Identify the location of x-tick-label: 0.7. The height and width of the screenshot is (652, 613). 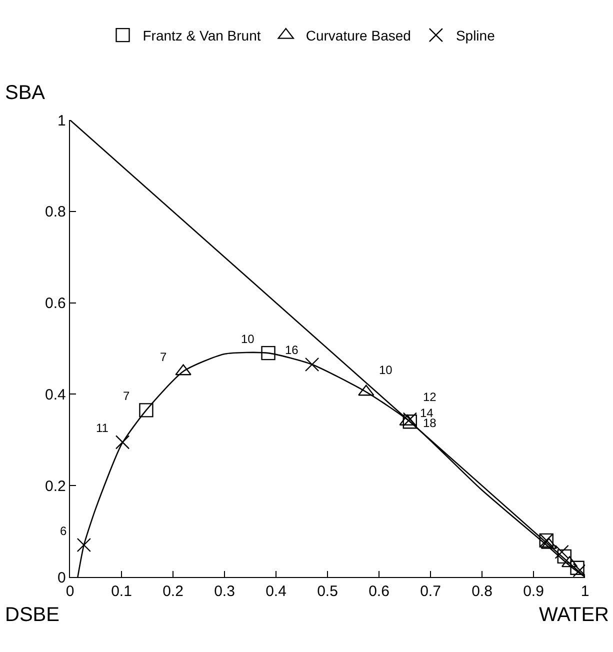
(430, 591).